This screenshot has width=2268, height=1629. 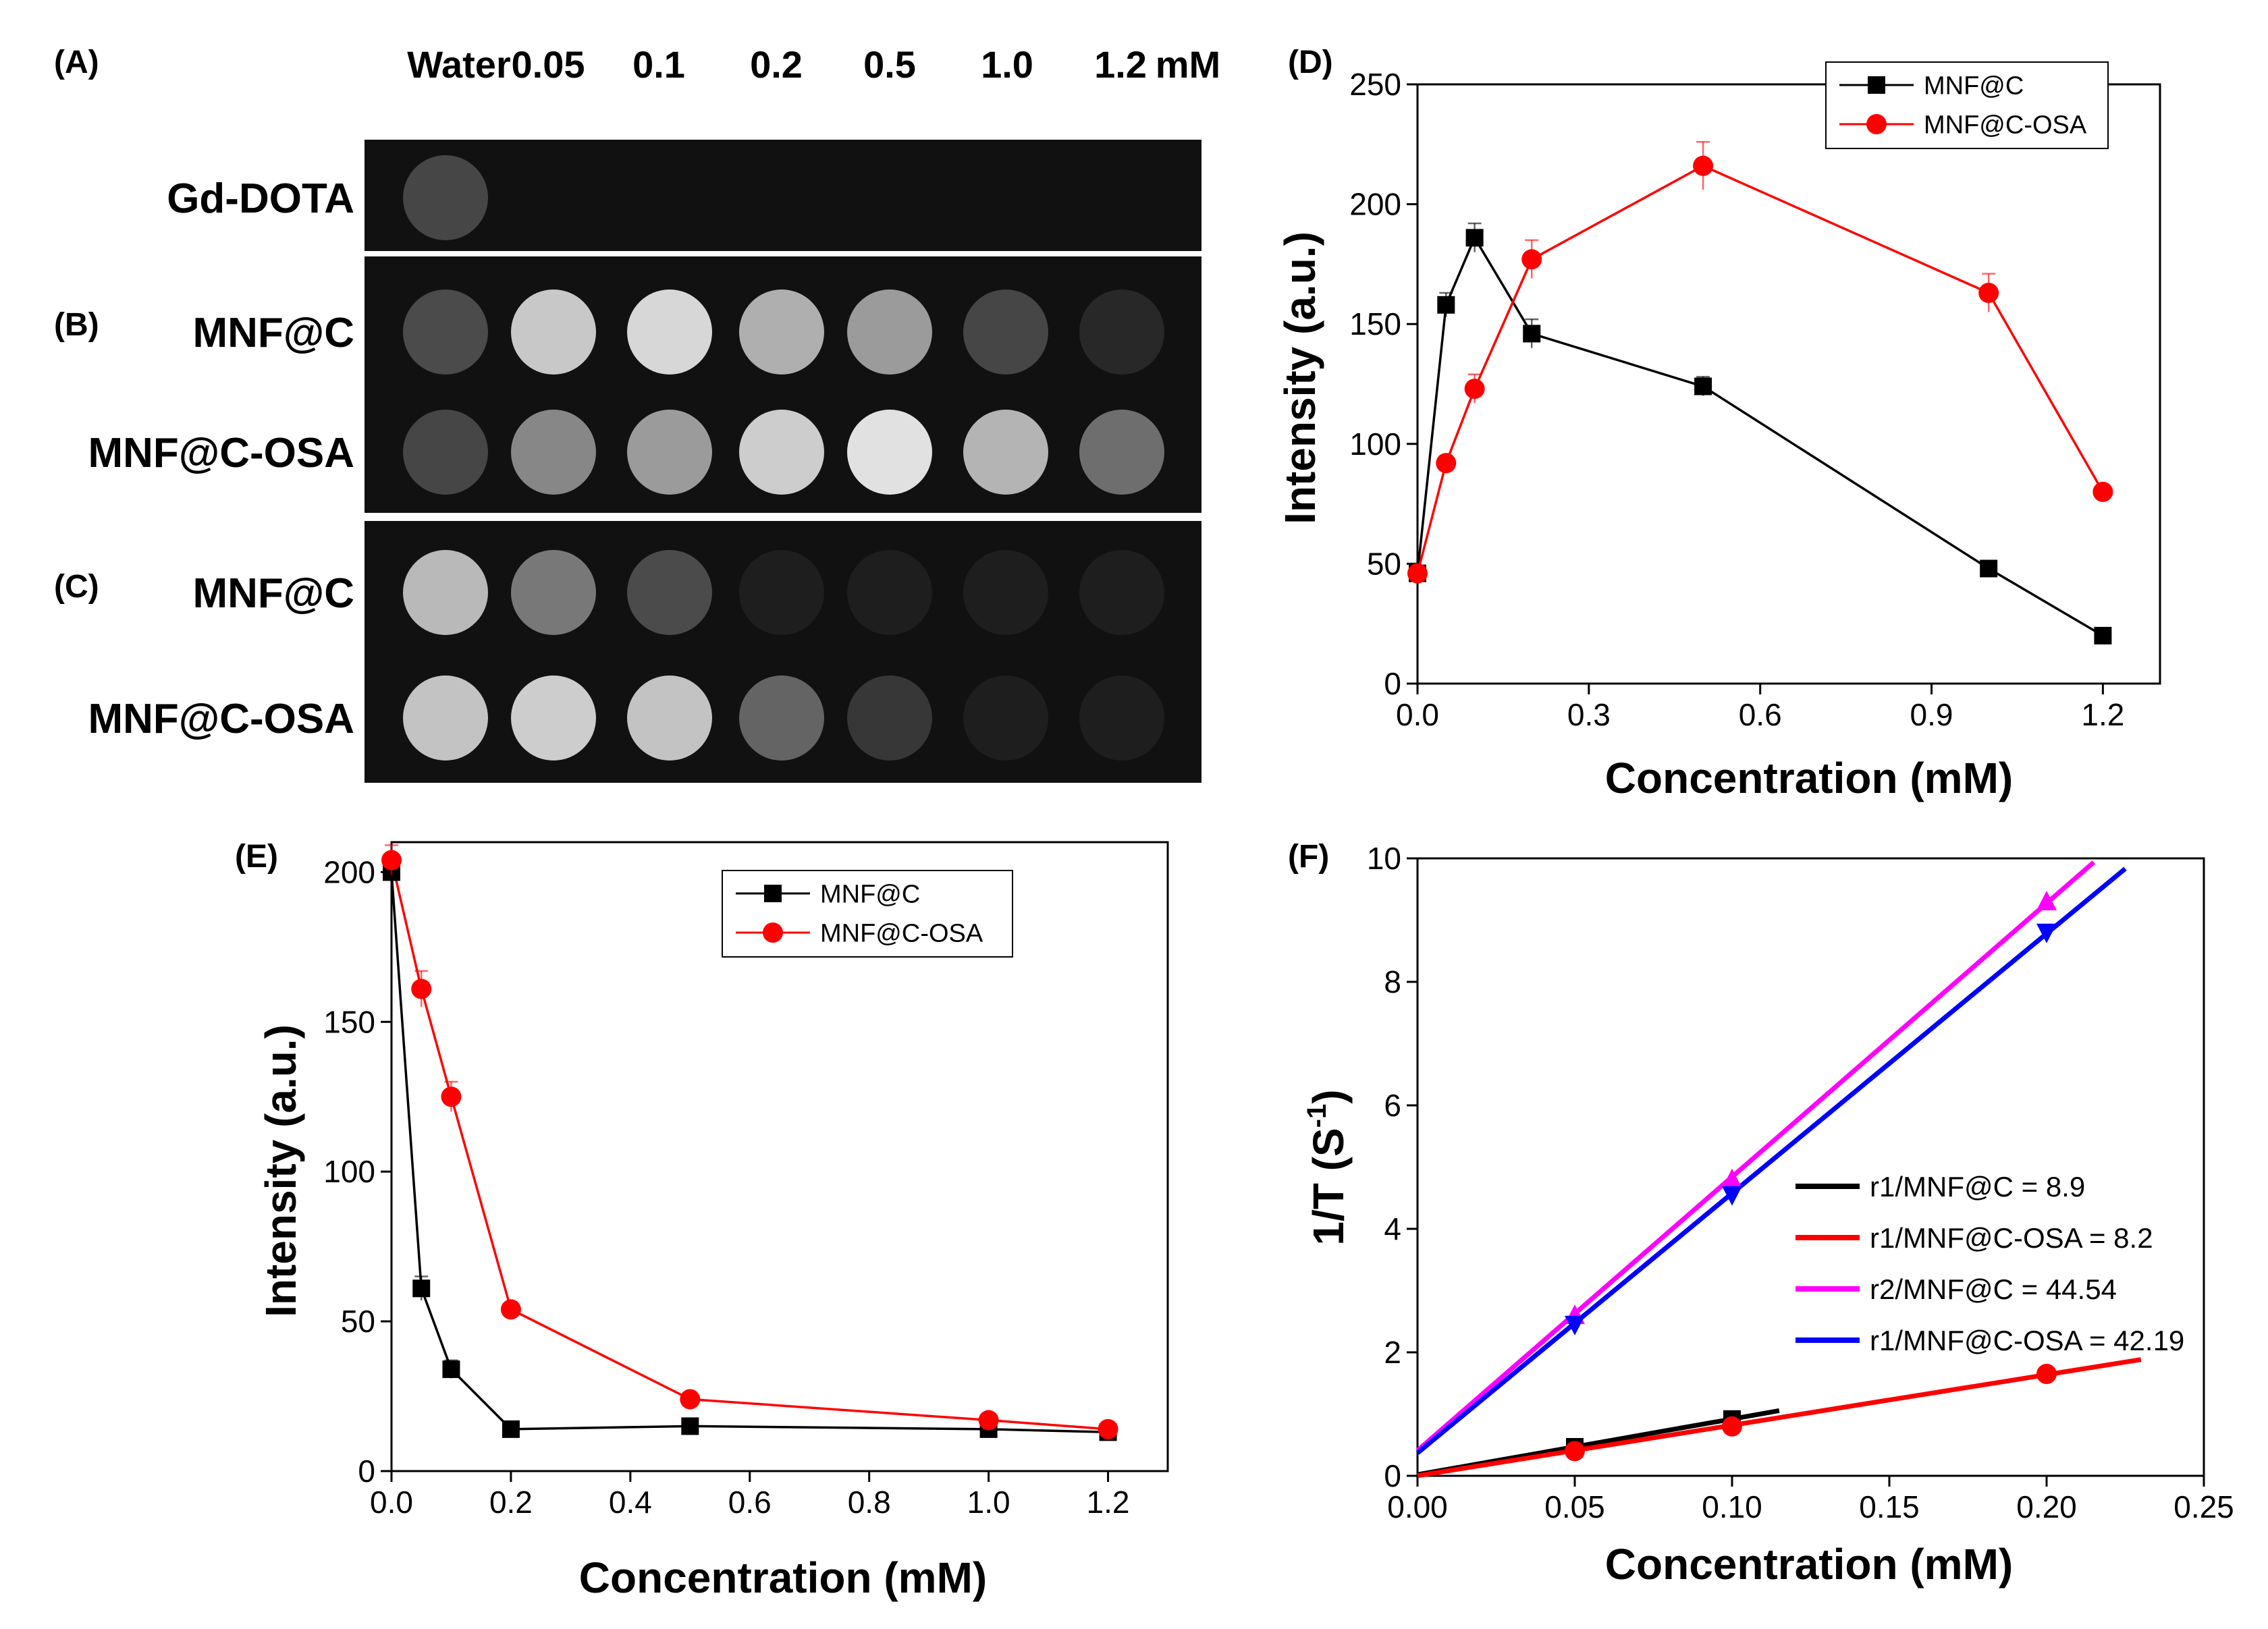 What do you see at coordinates (76, 587) in the screenshot?
I see `panel-c-label: (C)` at bounding box center [76, 587].